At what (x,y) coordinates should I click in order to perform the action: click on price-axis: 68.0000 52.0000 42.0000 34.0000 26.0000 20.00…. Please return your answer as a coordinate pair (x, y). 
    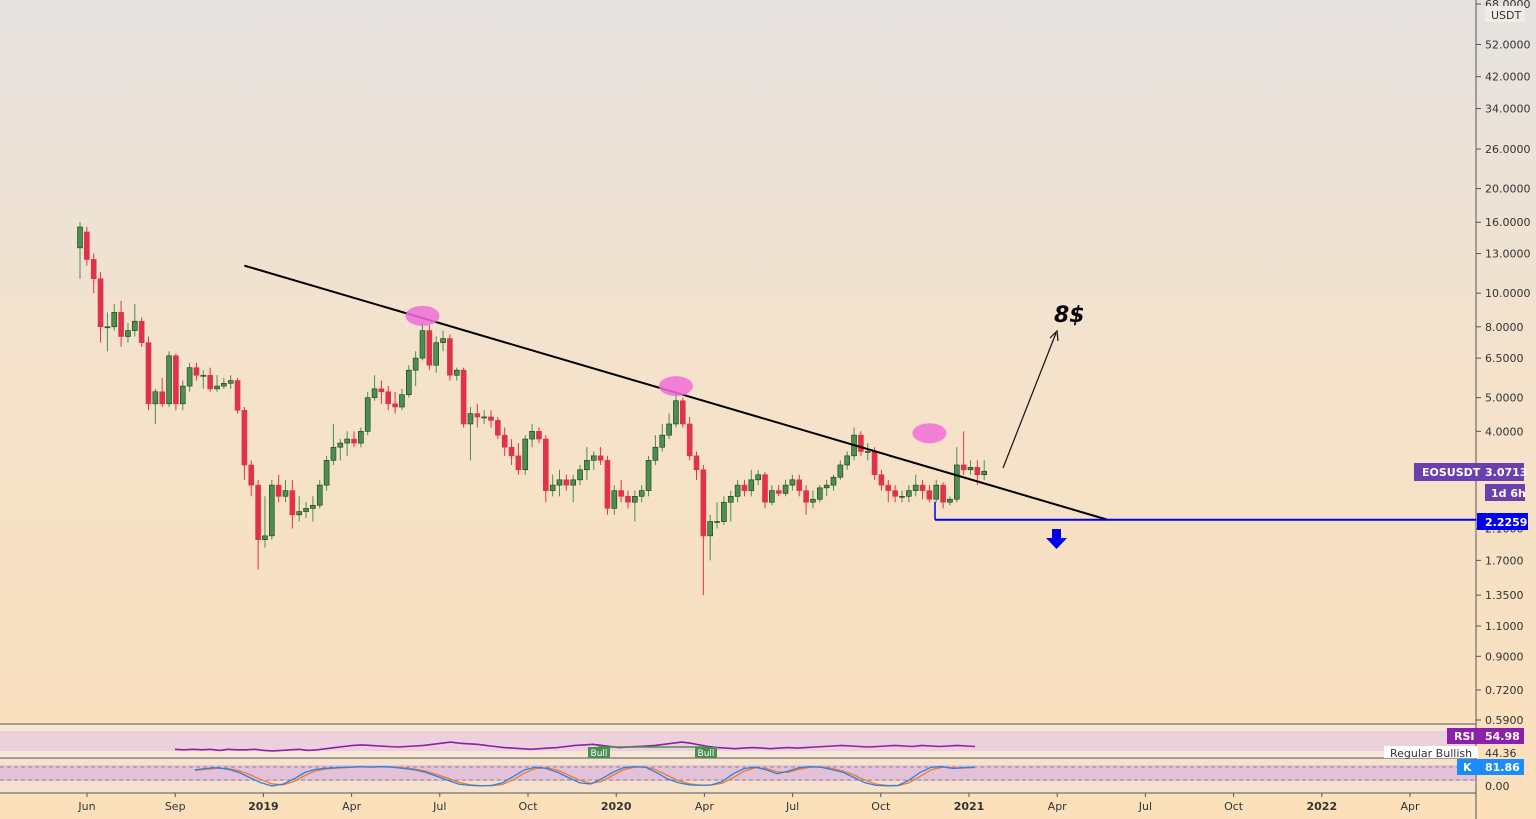
    Looking at the image, I should click on (1503, 363).